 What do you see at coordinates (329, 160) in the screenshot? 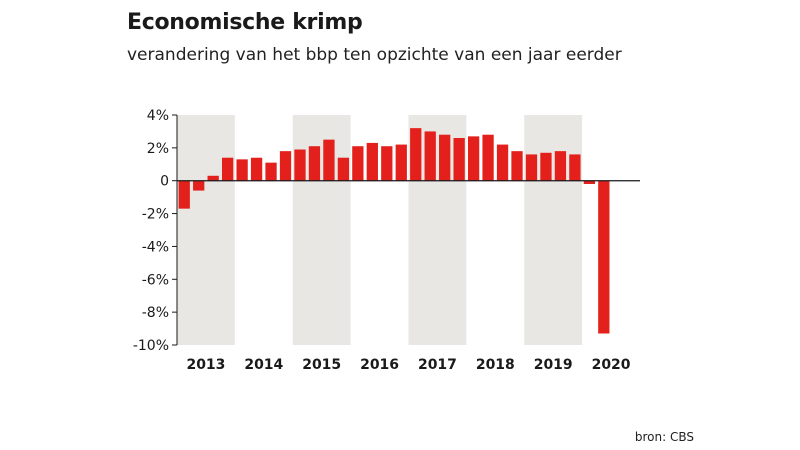
I see `bar-2015-k3` at bounding box center [329, 160].